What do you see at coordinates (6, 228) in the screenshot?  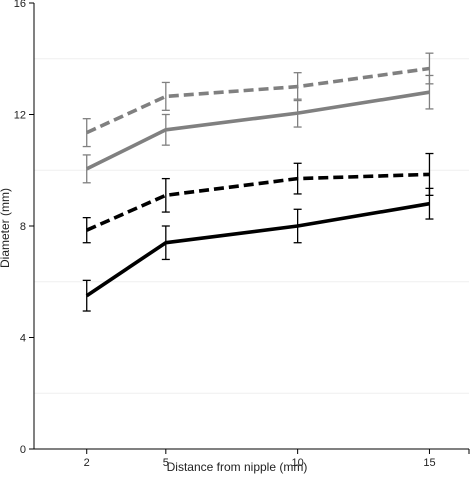 I see `y-axis-label: Diameter (mm)` at bounding box center [6, 228].